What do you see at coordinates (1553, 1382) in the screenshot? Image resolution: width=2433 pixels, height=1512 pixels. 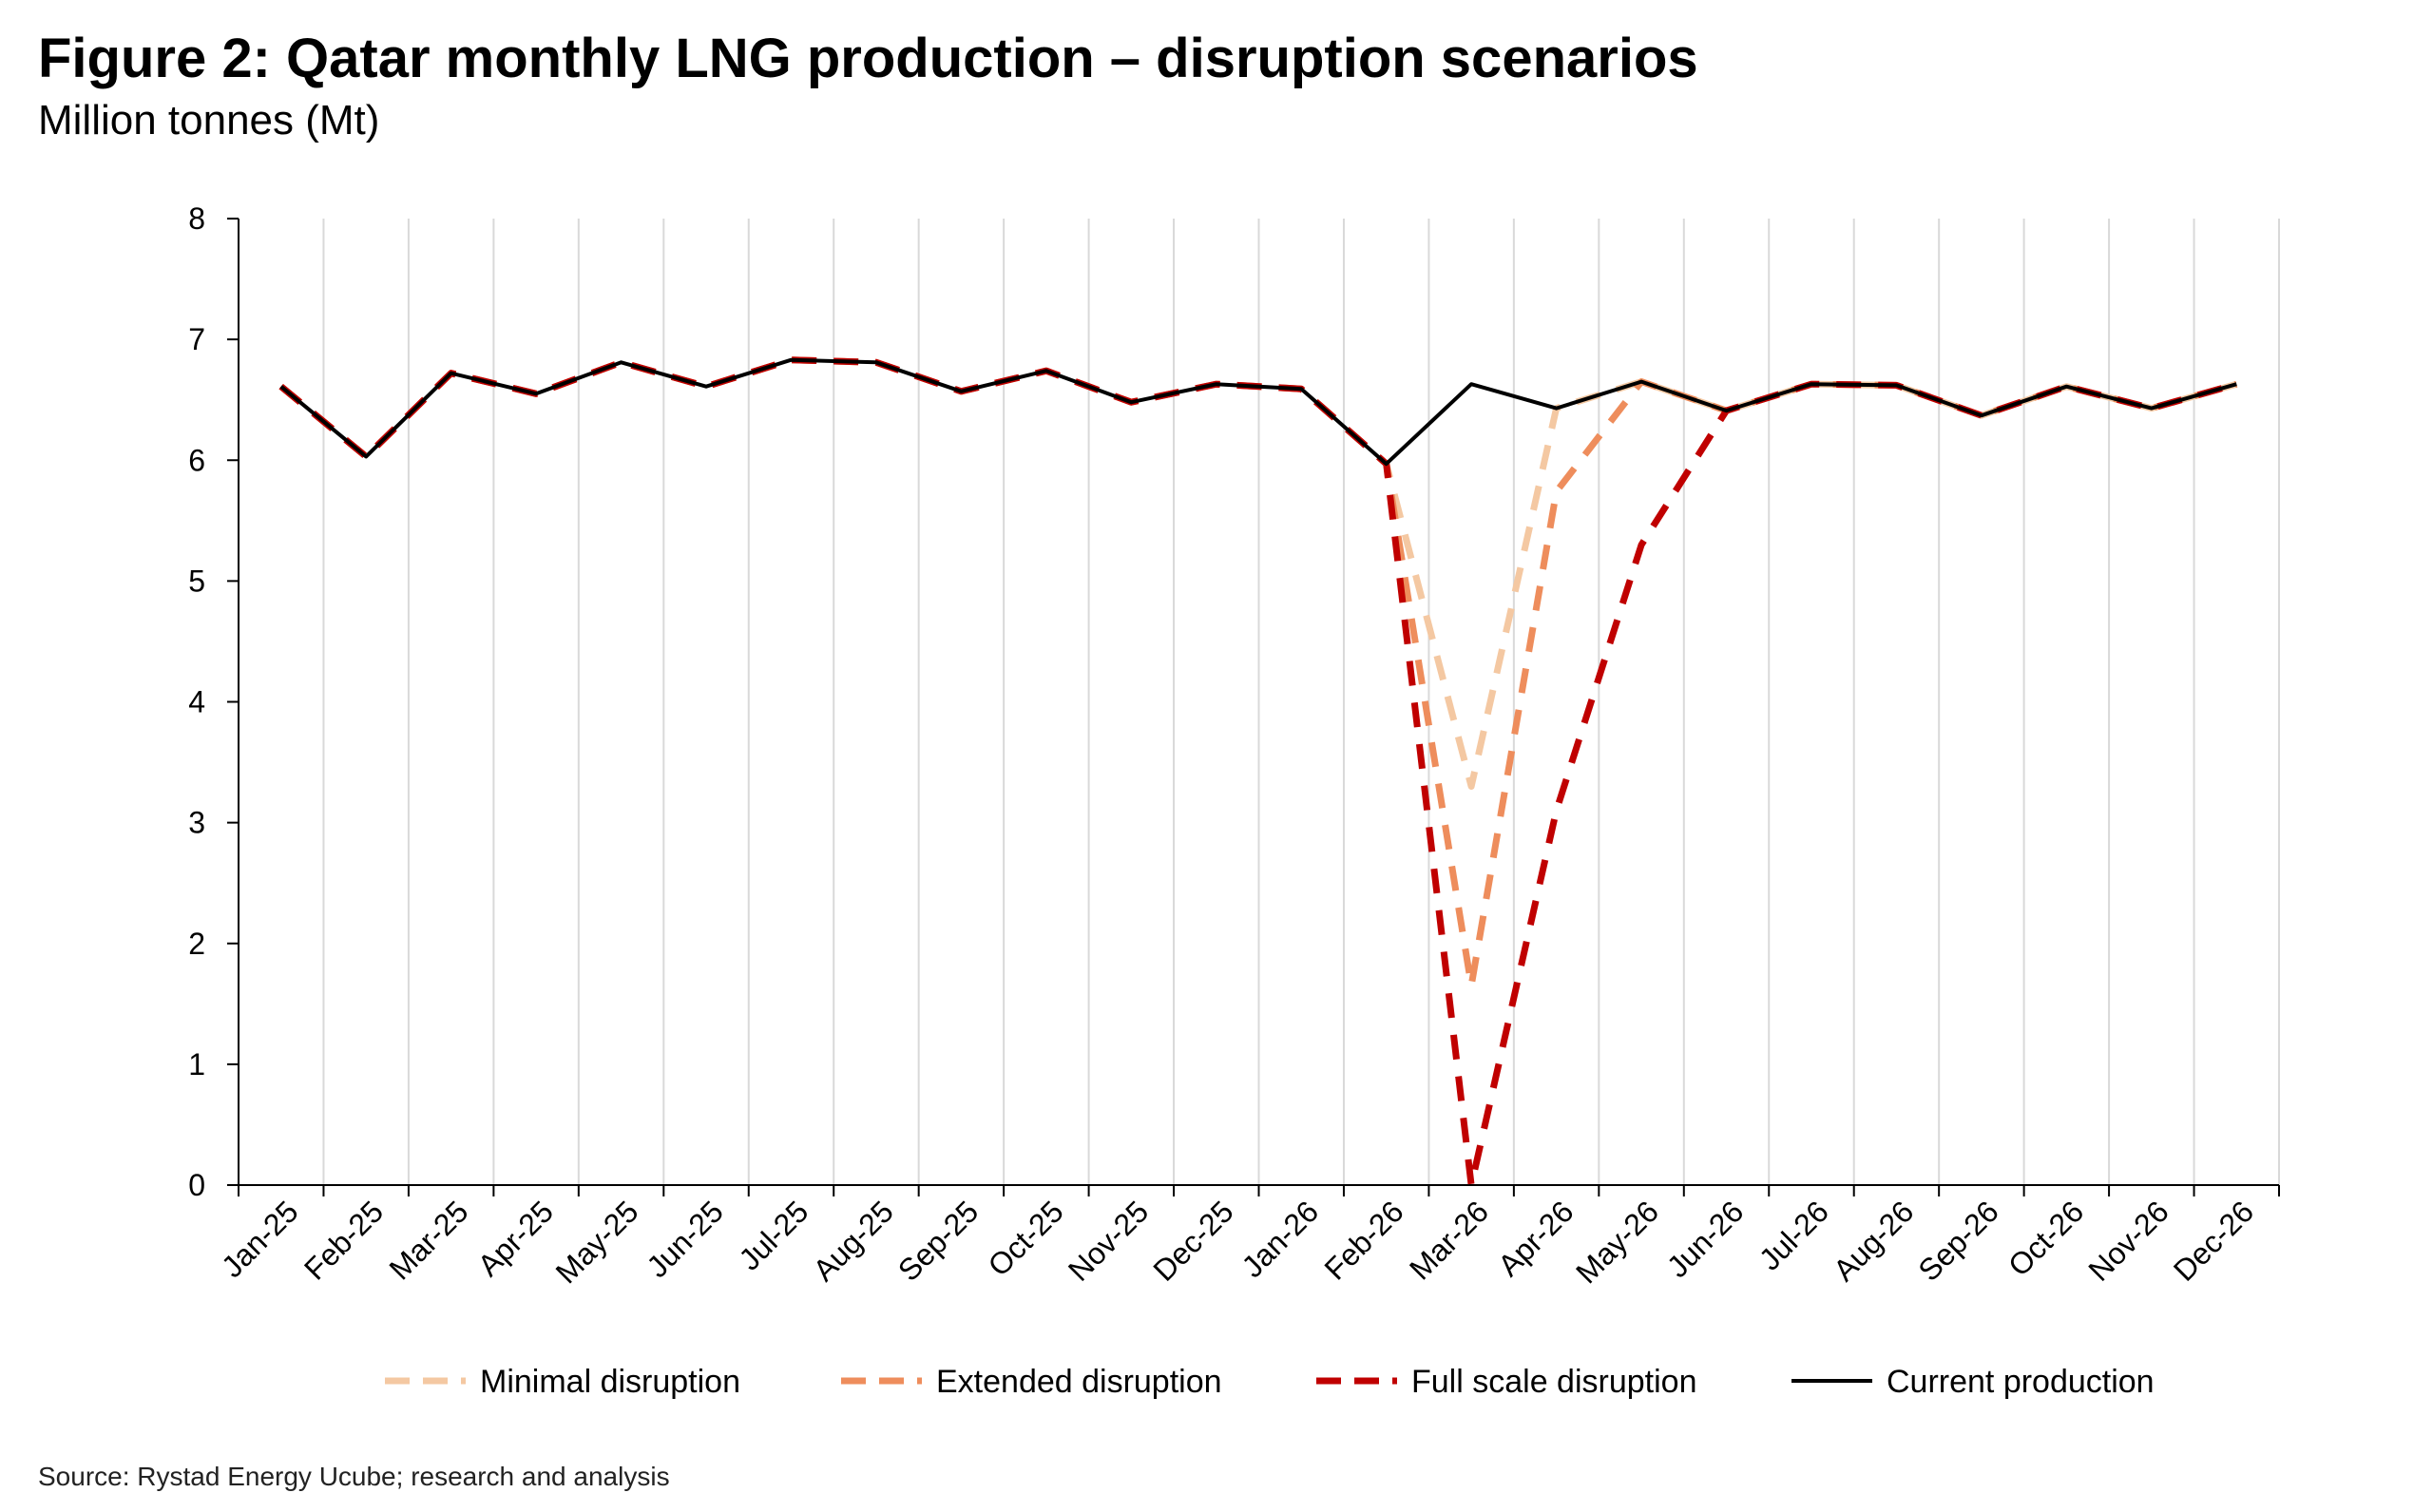 I see `legend-label: Full scale disruption` at bounding box center [1553, 1382].